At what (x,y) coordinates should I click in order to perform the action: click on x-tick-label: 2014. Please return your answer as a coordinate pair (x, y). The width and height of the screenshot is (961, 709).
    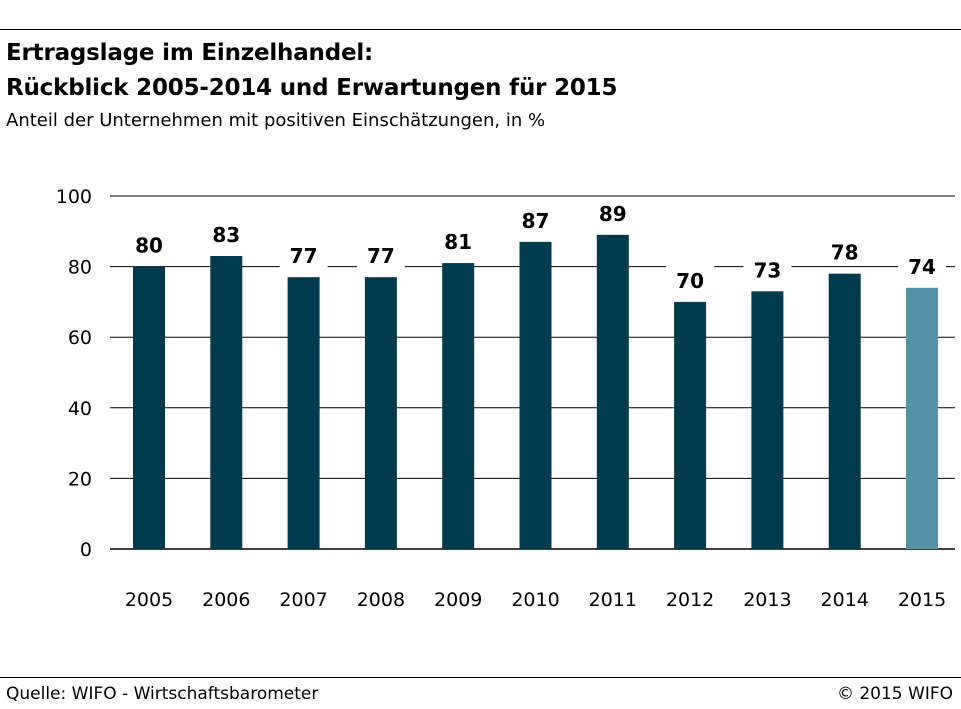
    Looking at the image, I should click on (845, 600).